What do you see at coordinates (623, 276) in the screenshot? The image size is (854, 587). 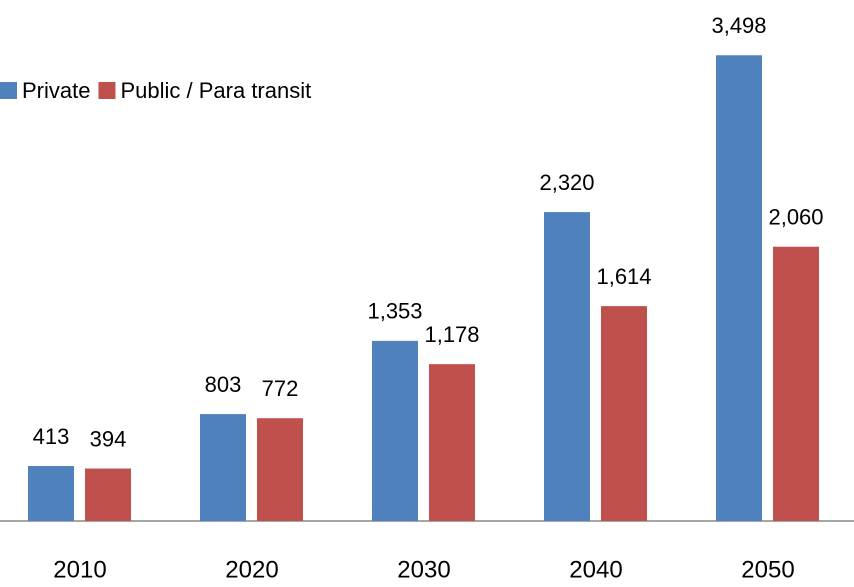 I see `value-label: 1,614` at bounding box center [623, 276].